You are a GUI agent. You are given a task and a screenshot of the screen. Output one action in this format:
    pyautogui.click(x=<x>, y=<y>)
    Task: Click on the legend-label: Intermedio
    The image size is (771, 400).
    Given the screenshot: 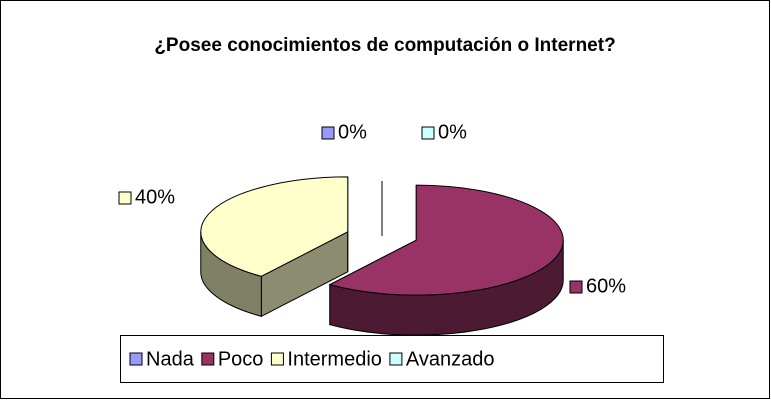 What is the action you would take?
    pyautogui.click(x=334, y=359)
    